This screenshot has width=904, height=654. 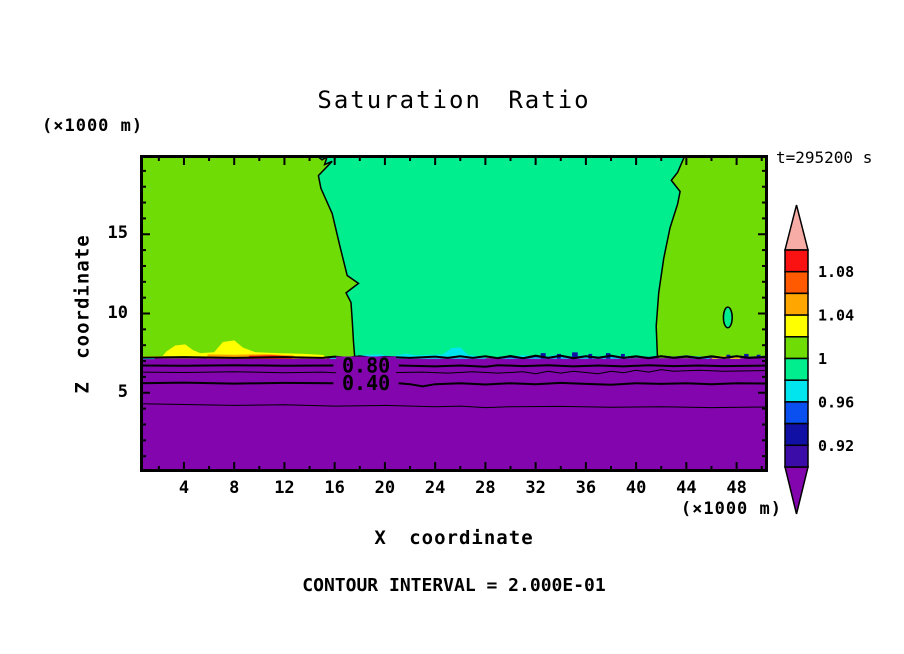 What do you see at coordinates (454, 100) in the screenshot?
I see `page-title: Saturation Ratio` at bounding box center [454, 100].